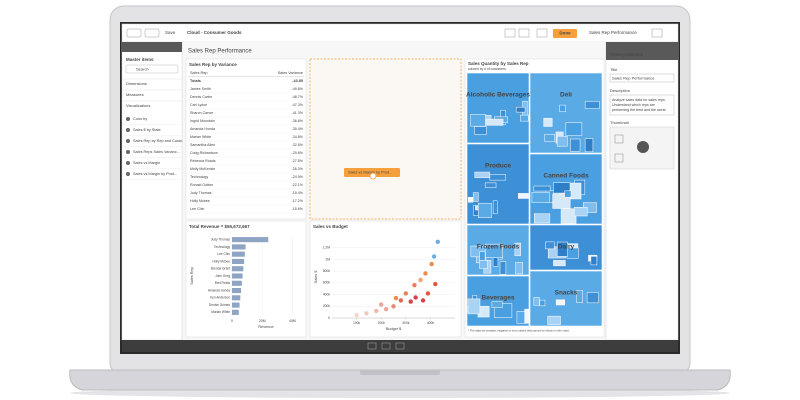 The image size is (800, 400). I want to click on title-value: Sales Rep Performance, so click(633, 78).